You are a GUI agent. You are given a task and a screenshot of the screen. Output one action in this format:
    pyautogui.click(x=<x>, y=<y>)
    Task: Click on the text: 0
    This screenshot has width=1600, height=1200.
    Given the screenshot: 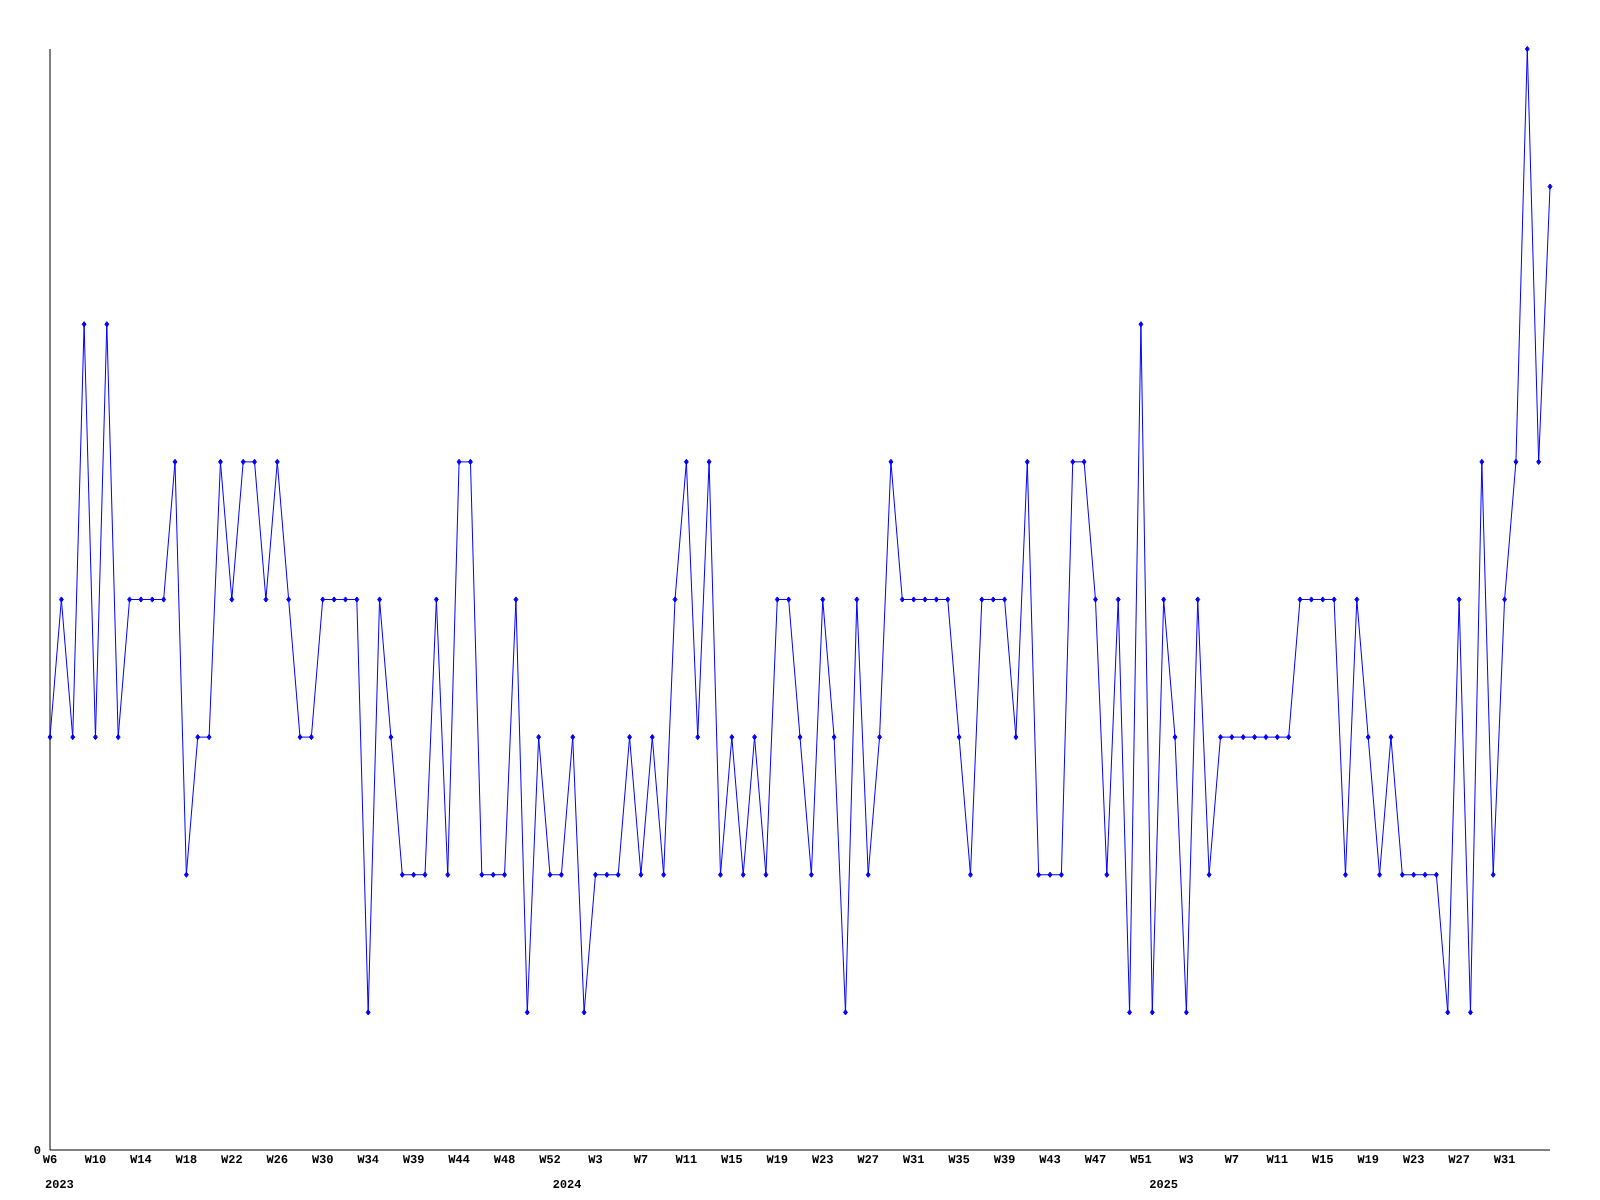 What is the action you would take?
    pyautogui.click(x=37, y=1150)
    